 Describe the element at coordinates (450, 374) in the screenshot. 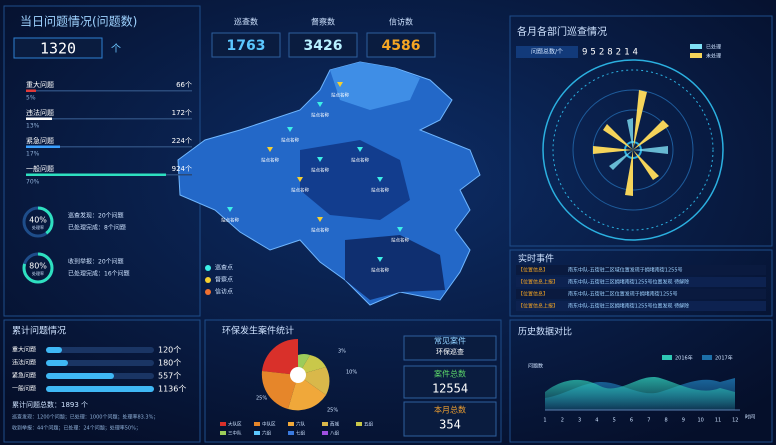

I see `box-title: 案件总数` at that location.